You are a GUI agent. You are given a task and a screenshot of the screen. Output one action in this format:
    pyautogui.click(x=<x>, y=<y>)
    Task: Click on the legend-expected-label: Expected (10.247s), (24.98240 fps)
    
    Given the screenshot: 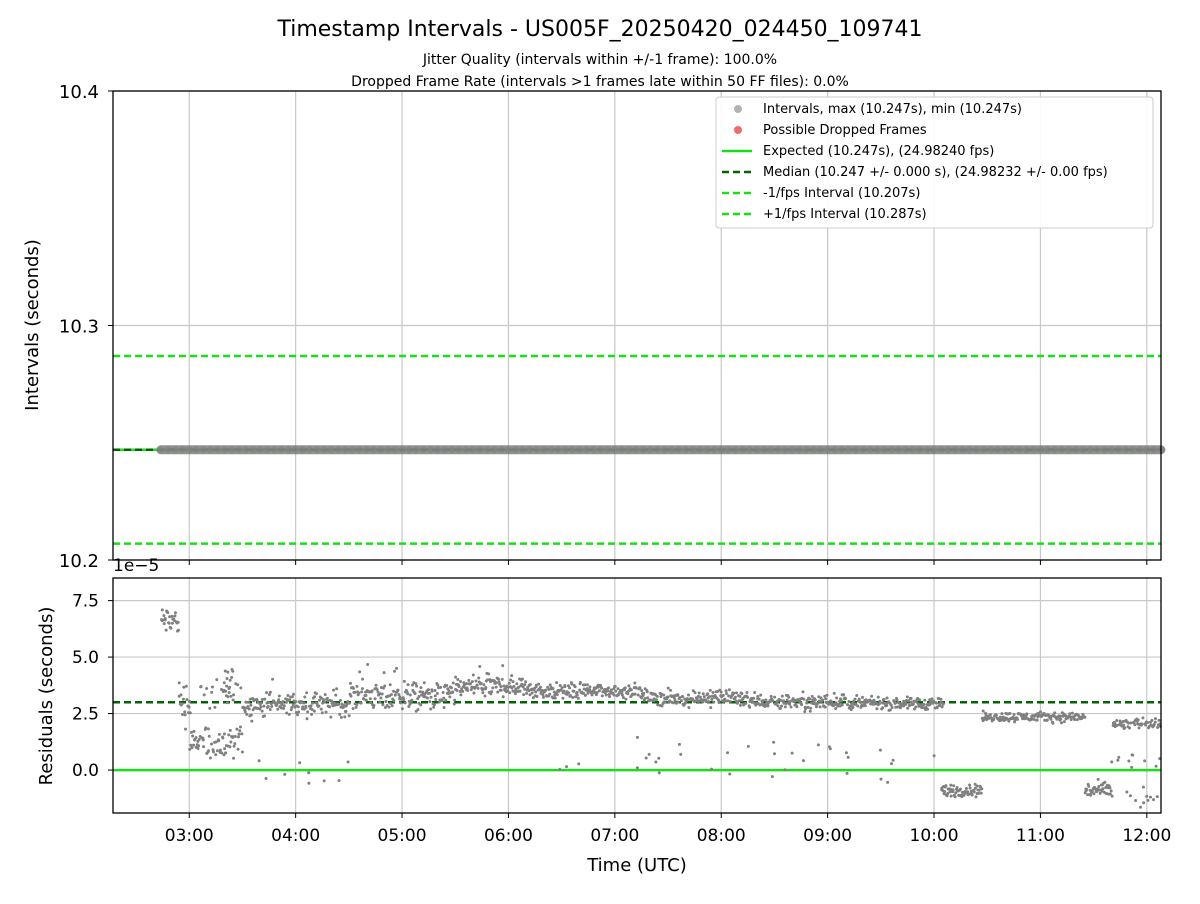 What is the action you would take?
    pyautogui.click(x=878, y=151)
    